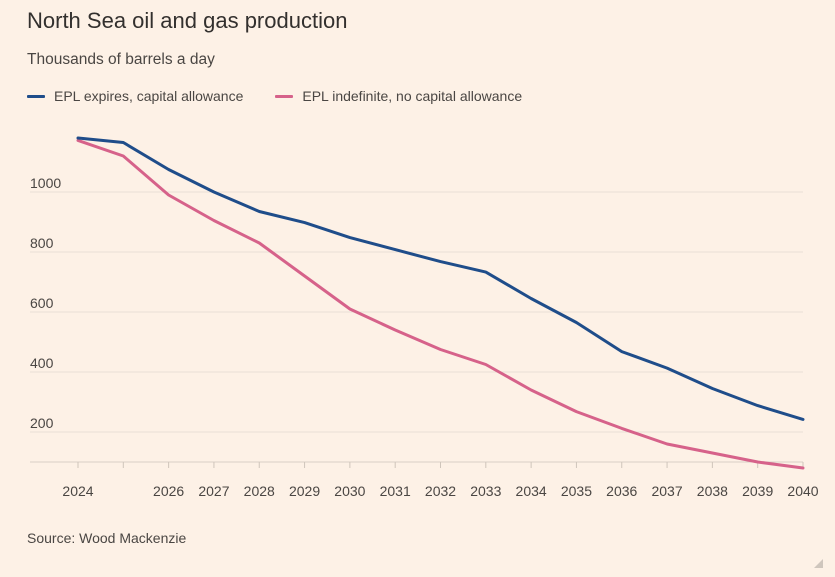 Image resolution: width=835 pixels, height=577 pixels. I want to click on x-tick-label-2027: 2027, so click(213, 491).